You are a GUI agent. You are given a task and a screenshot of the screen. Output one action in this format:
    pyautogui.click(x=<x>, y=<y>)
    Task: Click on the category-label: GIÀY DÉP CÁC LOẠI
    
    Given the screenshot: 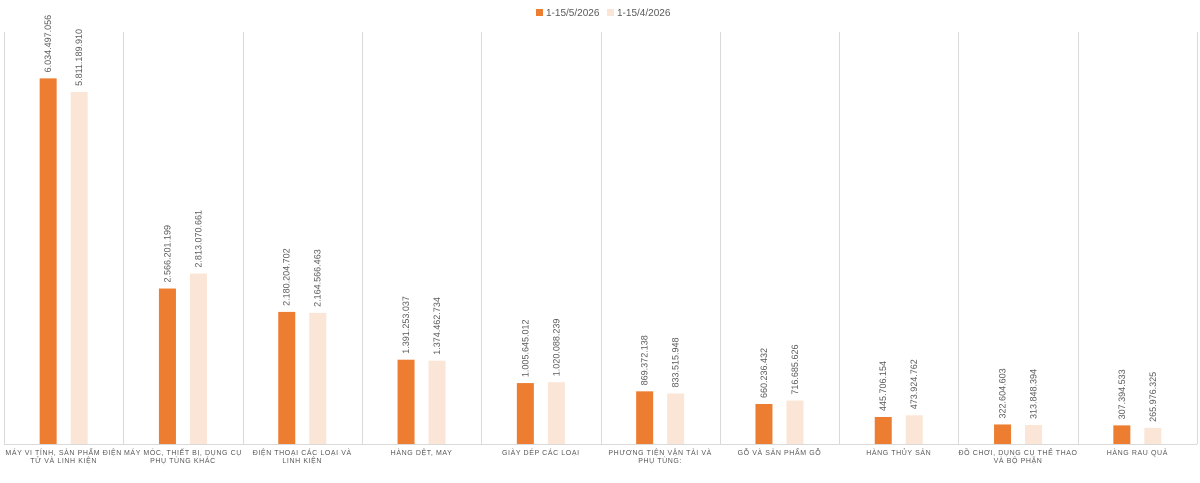 What is the action you would take?
    pyautogui.click(x=541, y=452)
    